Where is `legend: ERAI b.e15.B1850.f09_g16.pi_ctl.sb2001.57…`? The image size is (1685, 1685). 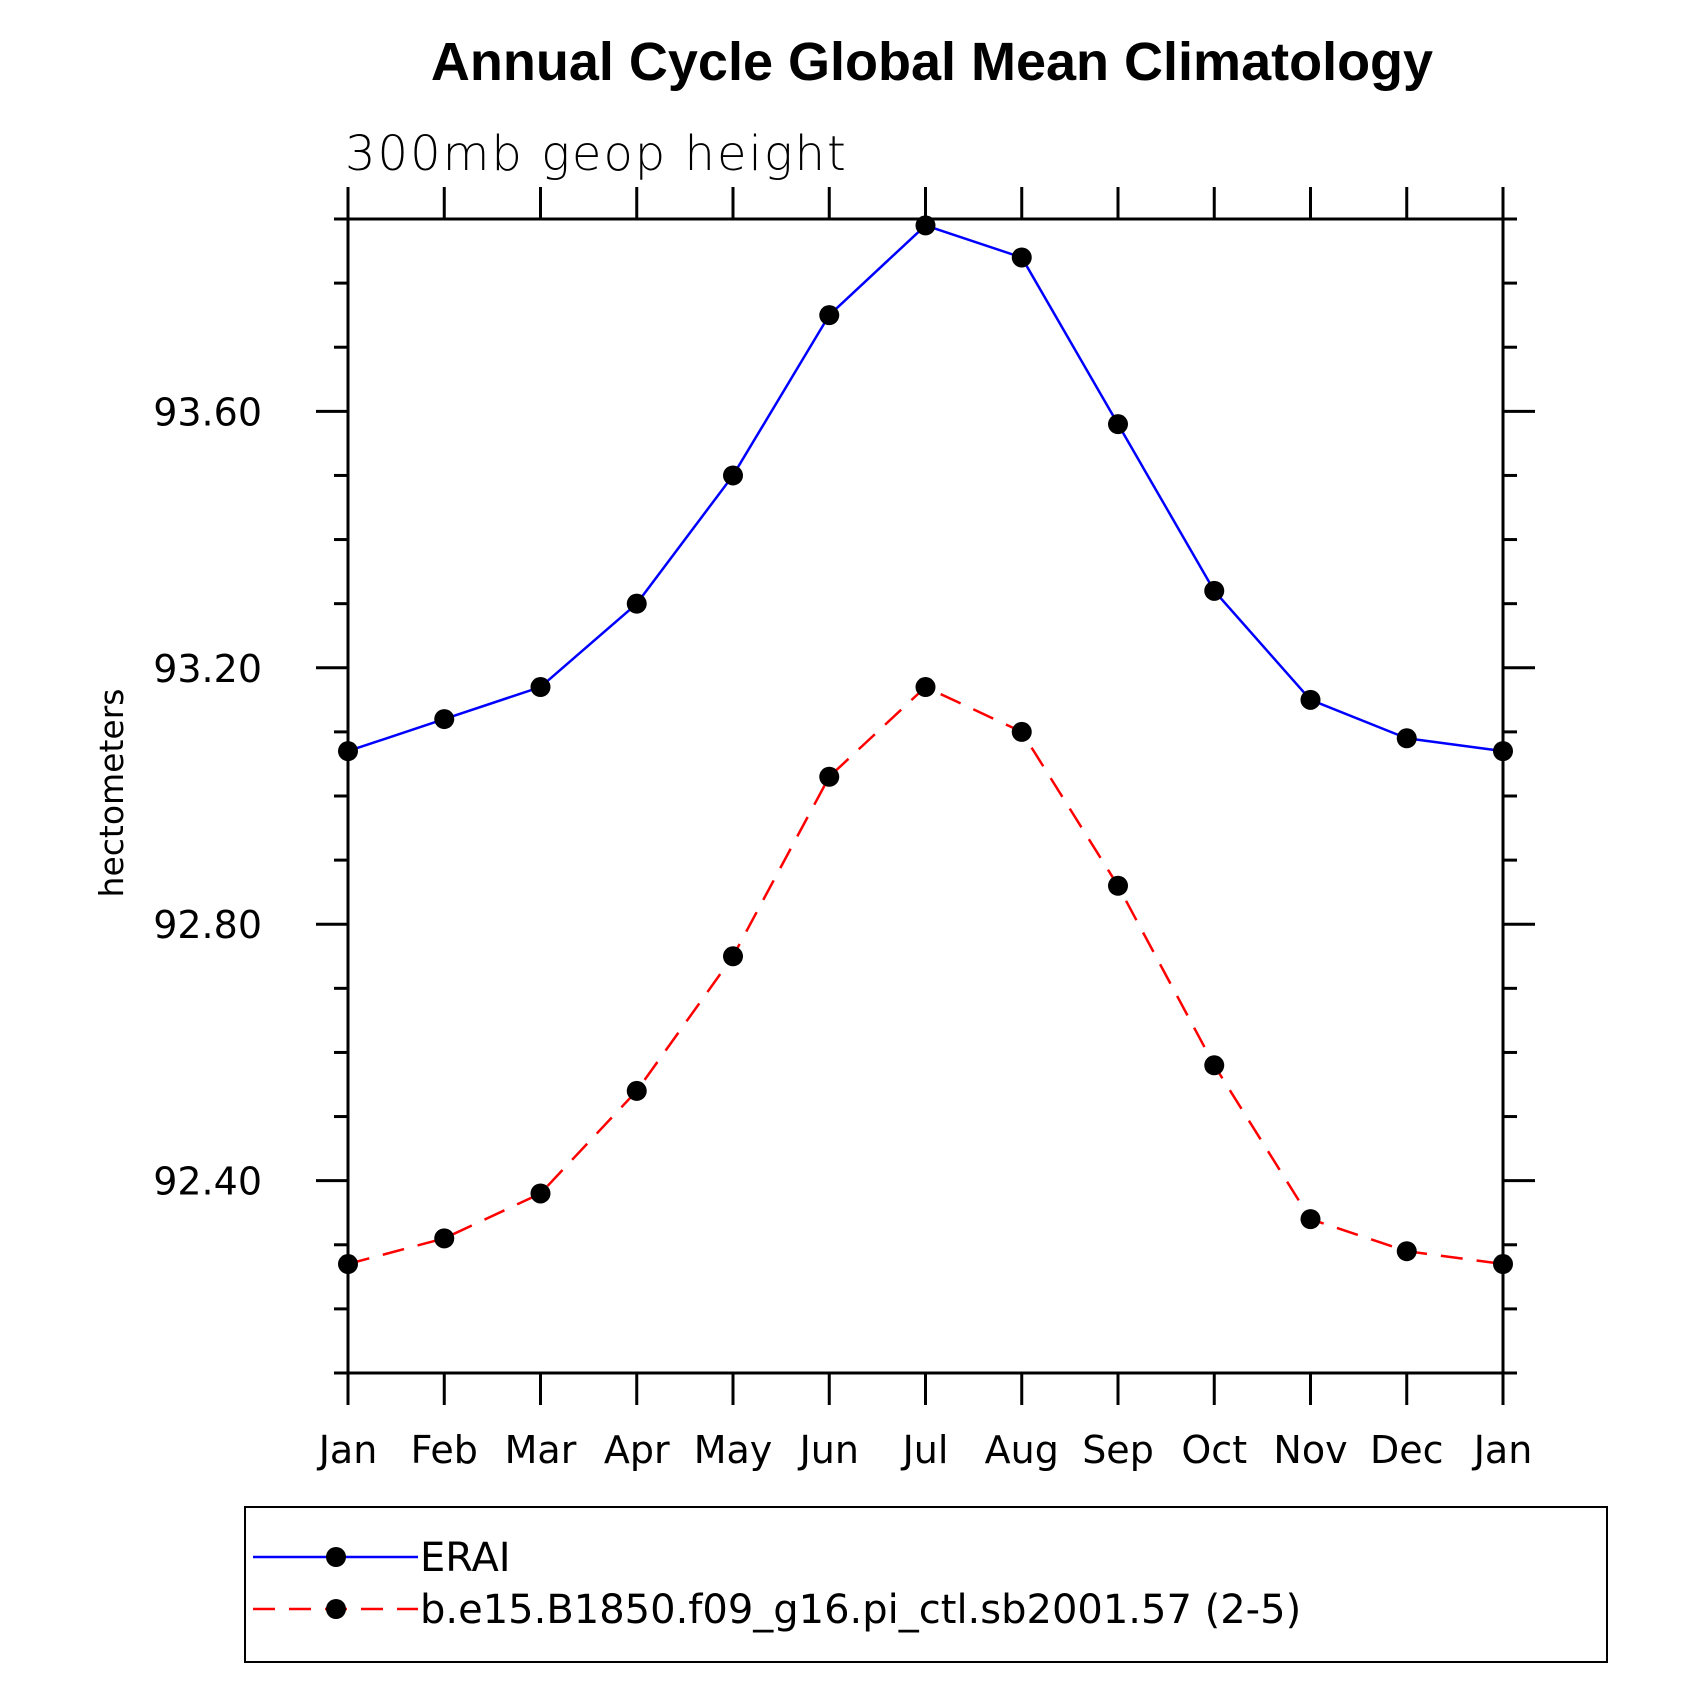
legend: ERAI b.e15.B1850.f09_g16.pi_ctl.sb2001.57… is located at coordinates (926, 1584).